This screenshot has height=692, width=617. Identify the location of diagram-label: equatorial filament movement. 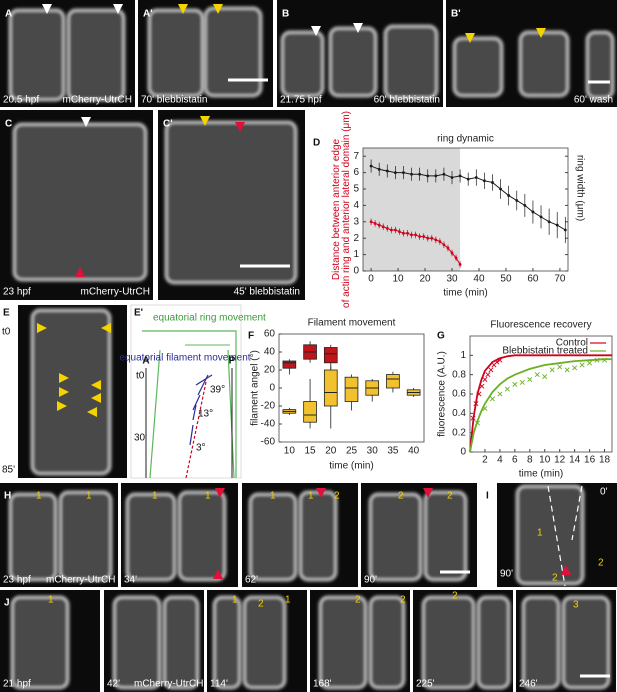
(184, 358).